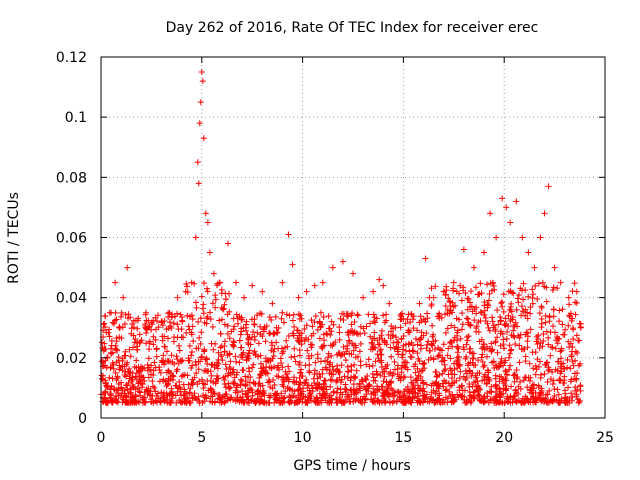  I want to click on y-tick-label: 0.02, so click(71, 359).